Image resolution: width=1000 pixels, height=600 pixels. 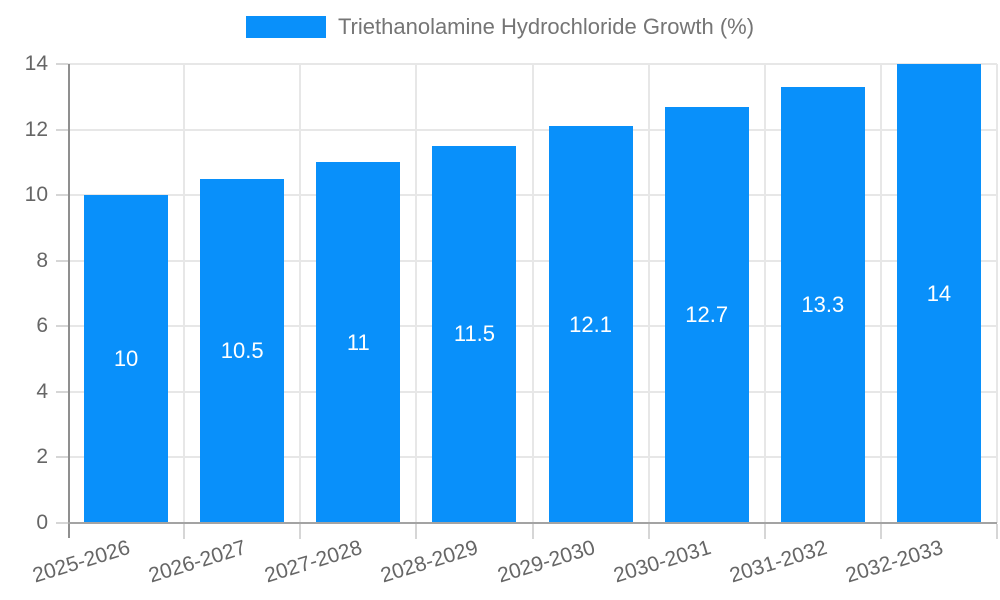 I want to click on y-axis-tick-label: 4, so click(x=42, y=391).